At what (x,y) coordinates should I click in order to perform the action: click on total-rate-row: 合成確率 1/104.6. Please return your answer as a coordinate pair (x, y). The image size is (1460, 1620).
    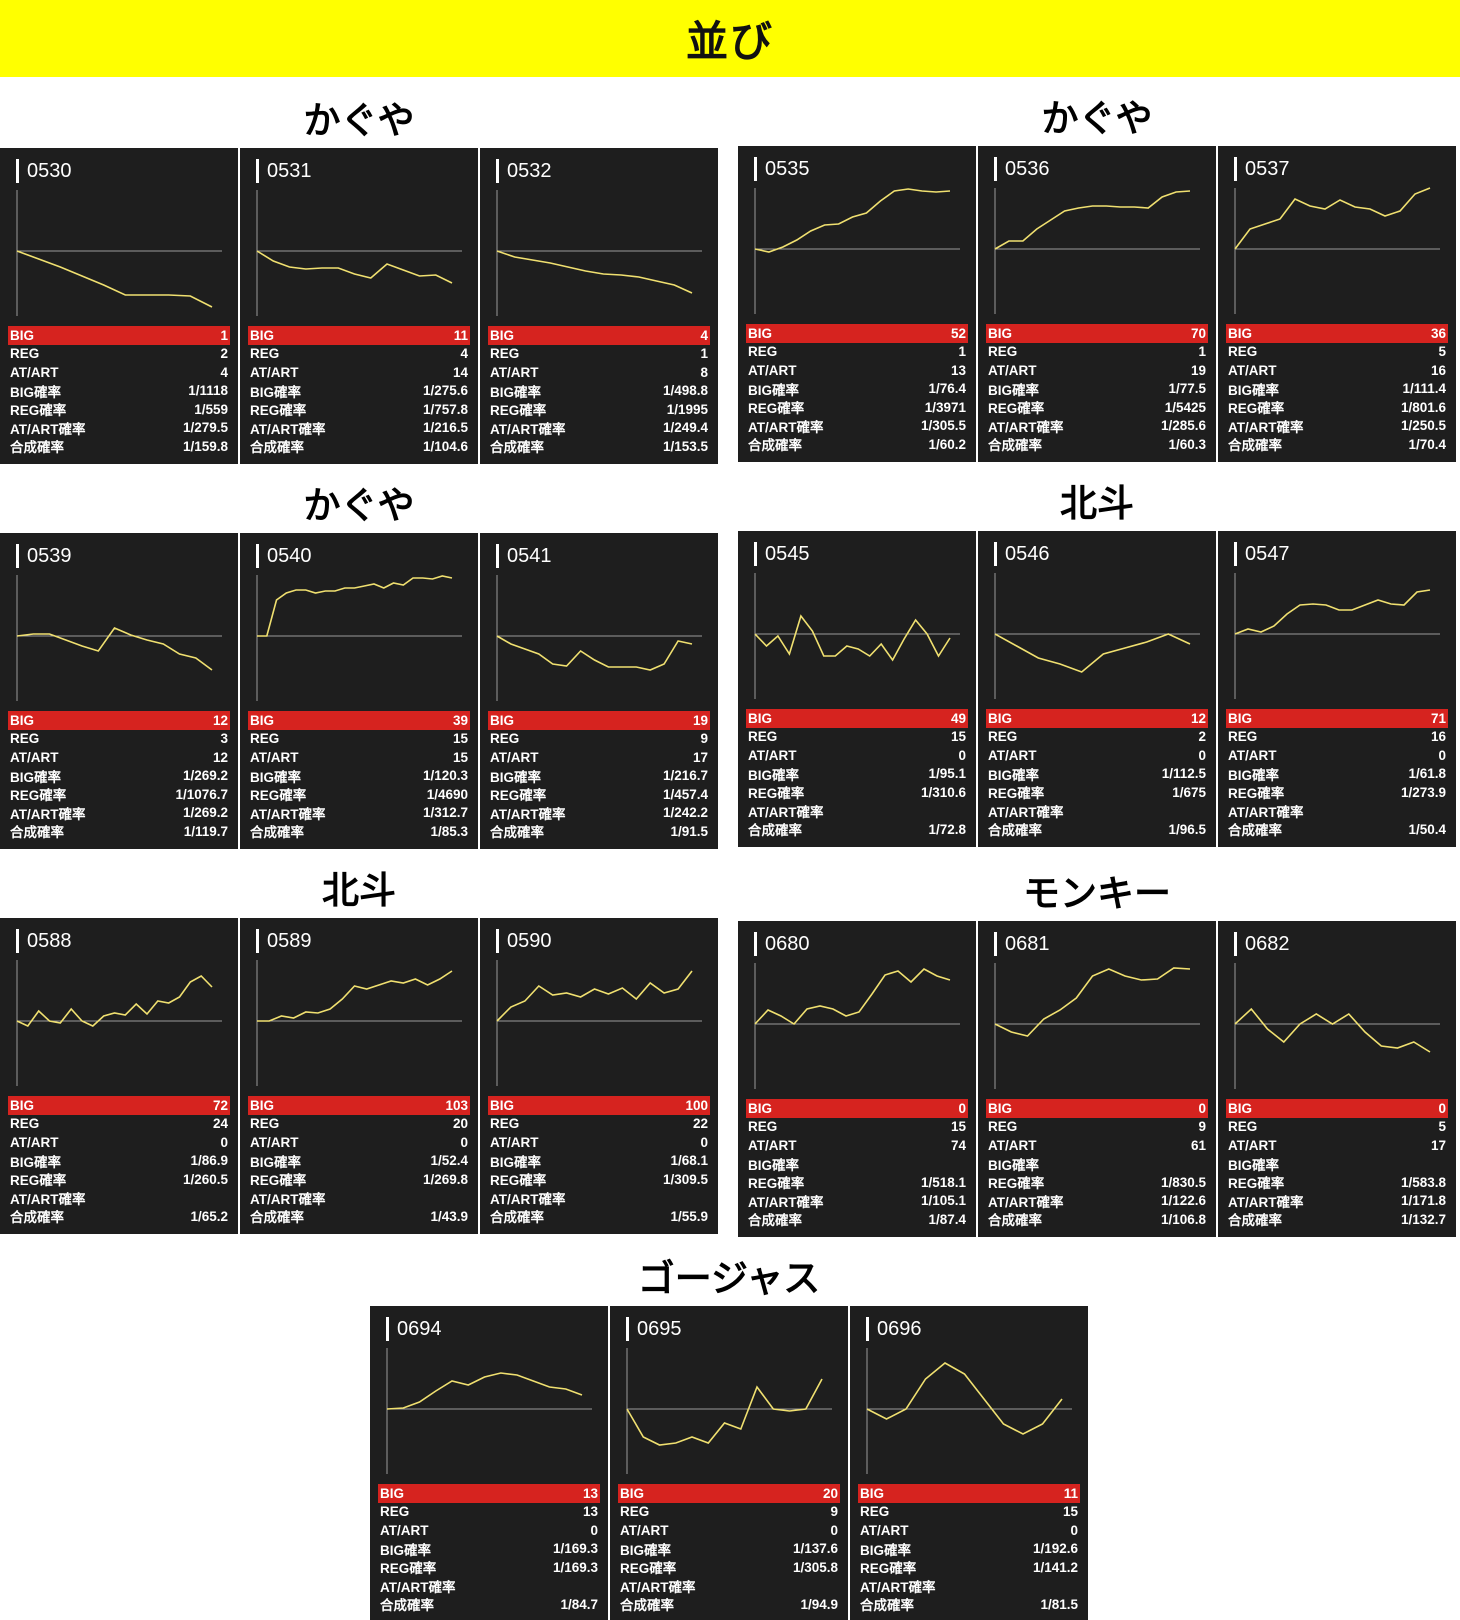
    Looking at the image, I should click on (359, 446).